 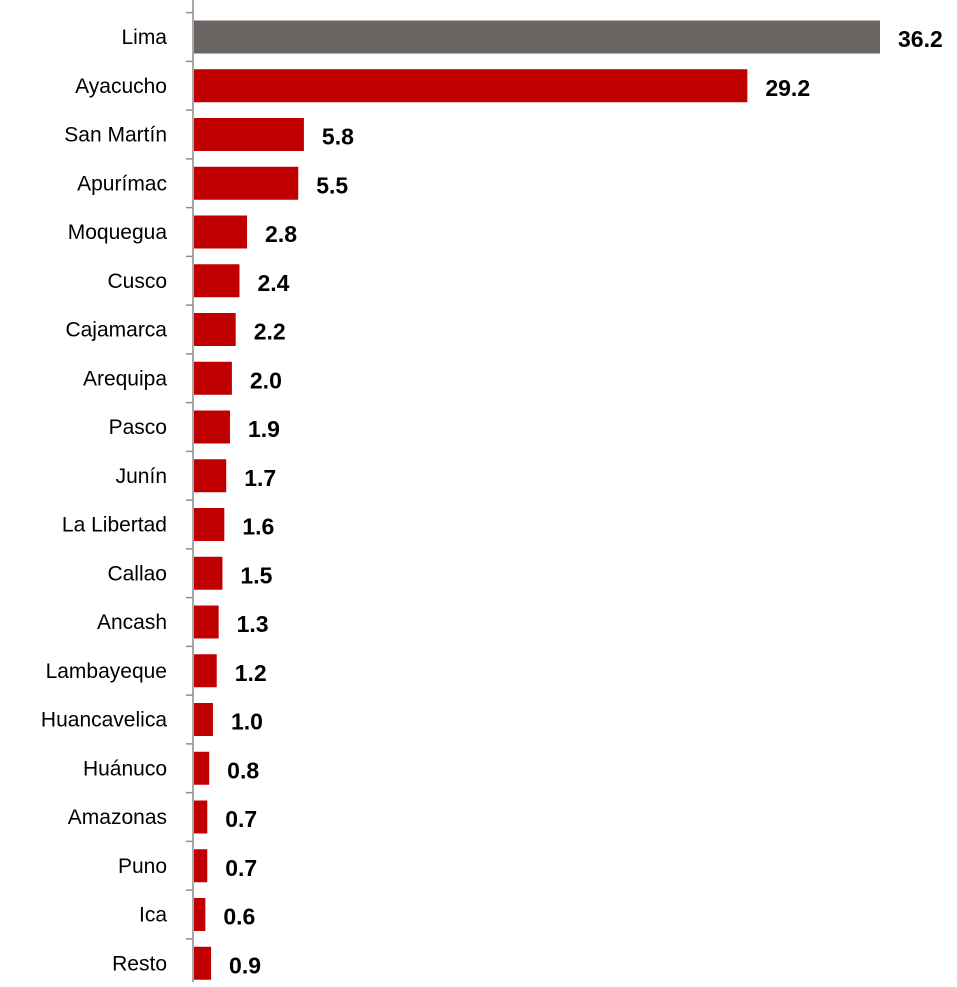 I want to click on category-label: Ayacucho, so click(x=121, y=86).